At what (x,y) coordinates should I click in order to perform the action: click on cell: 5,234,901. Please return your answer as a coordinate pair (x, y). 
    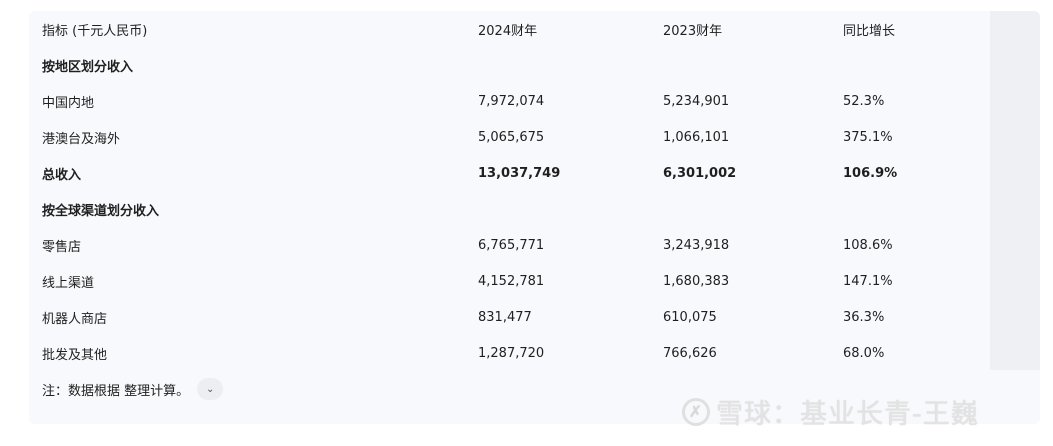
    Looking at the image, I should click on (696, 101).